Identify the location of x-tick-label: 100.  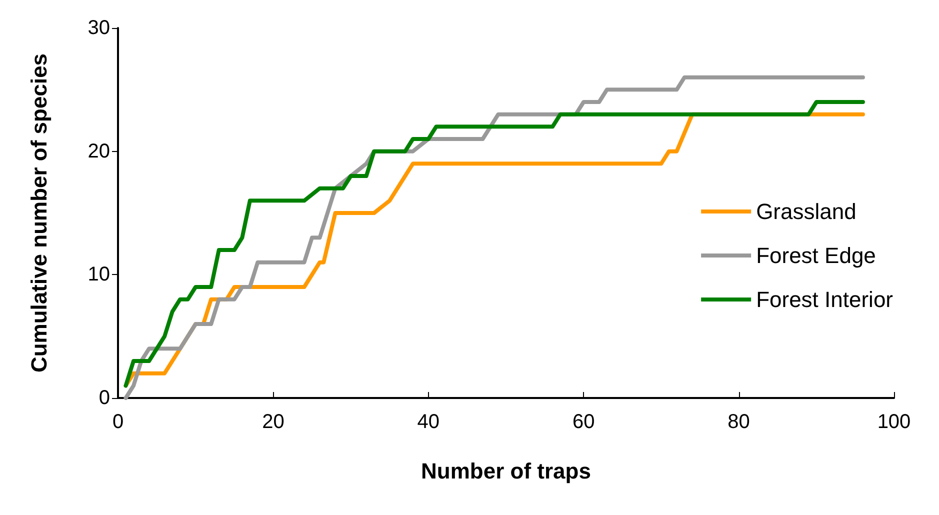
(894, 422).